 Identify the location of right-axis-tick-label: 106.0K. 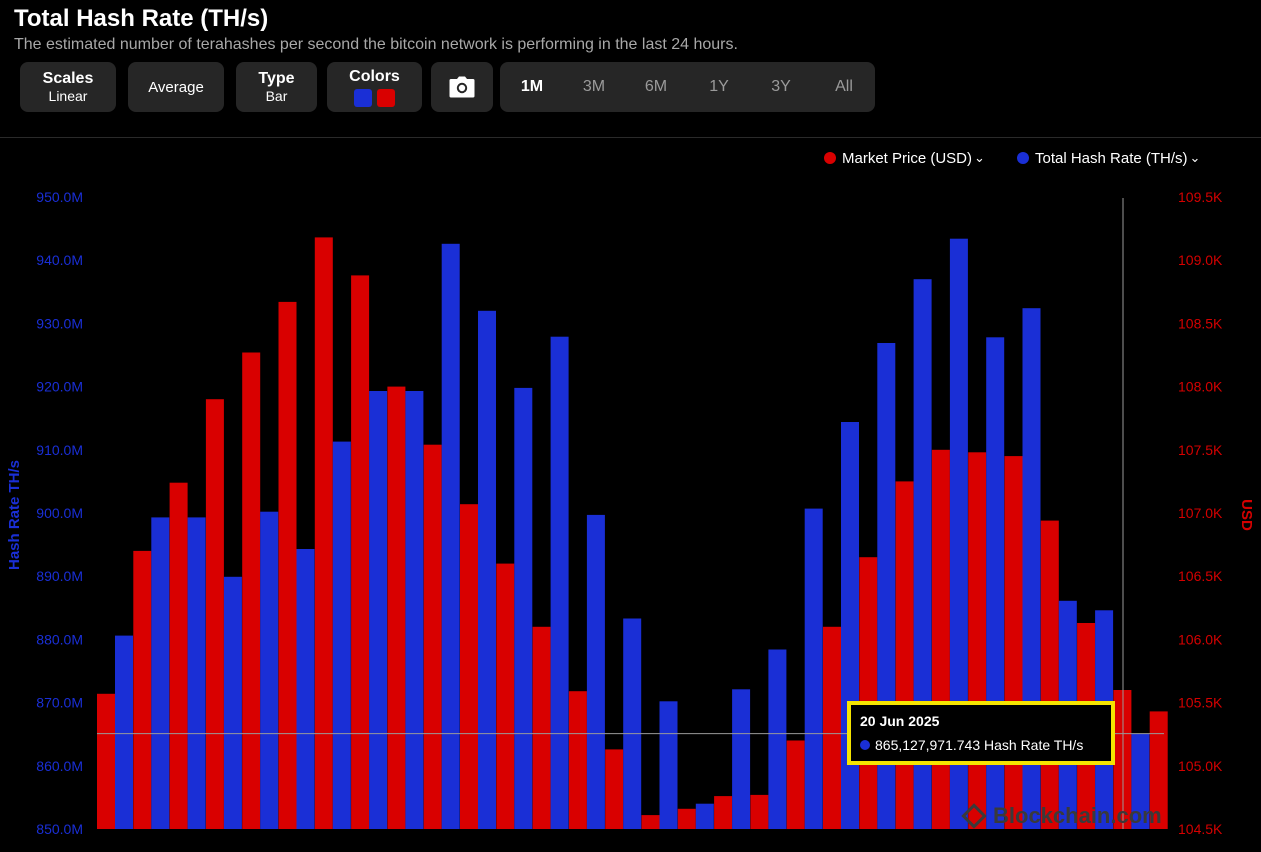
(1200, 639).